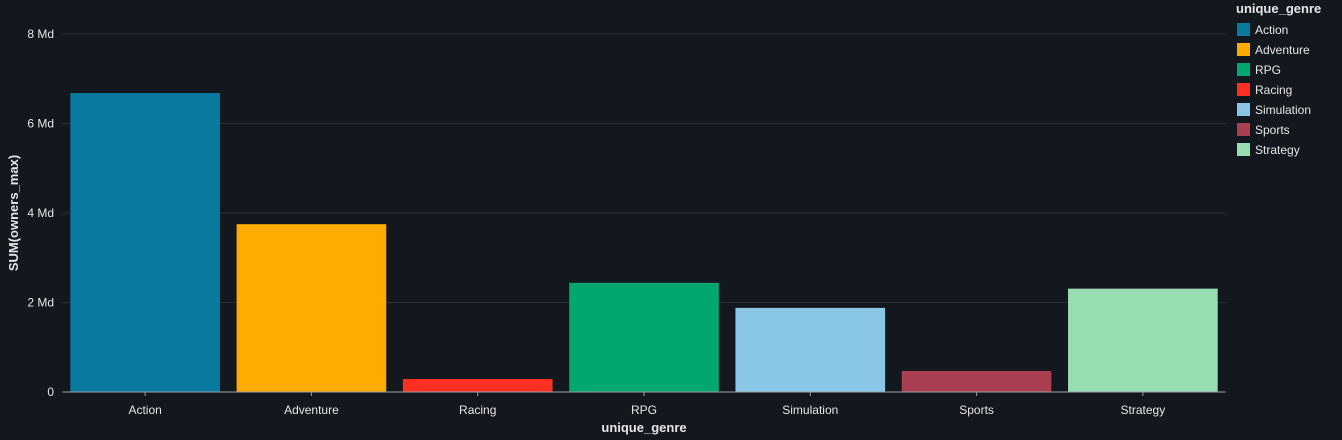  Describe the element at coordinates (1243, 129) in the screenshot. I see `legend-swatch-sports` at that location.